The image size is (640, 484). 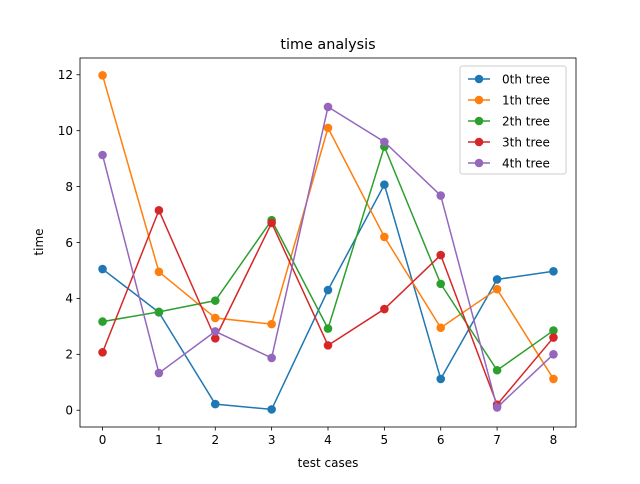 I want to click on y-tick-label-4: 8, so click(x=69, y=187).